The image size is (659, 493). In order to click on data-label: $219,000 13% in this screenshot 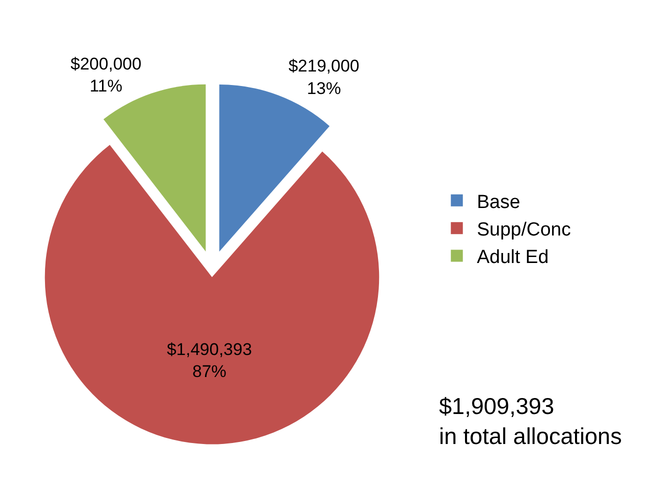, I will do `click(324, 77)`.